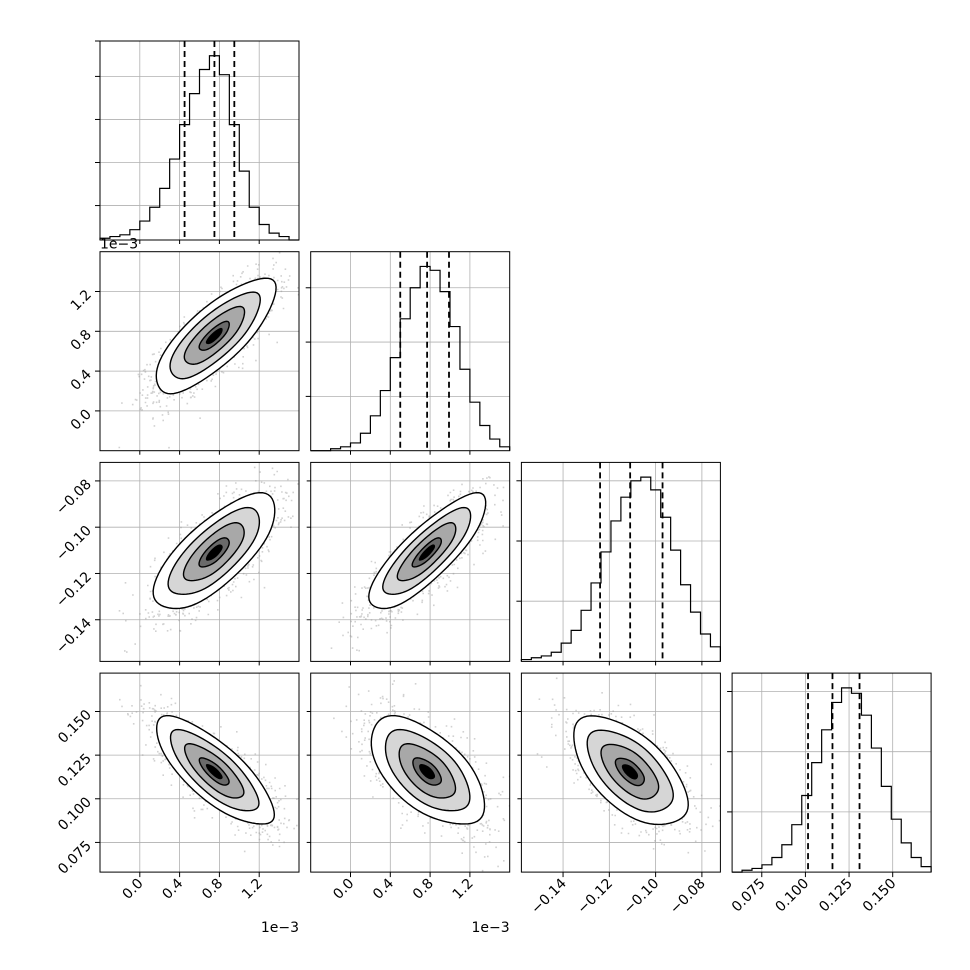  I want to click on x-tick-label: −0.14, so click(549, 897).